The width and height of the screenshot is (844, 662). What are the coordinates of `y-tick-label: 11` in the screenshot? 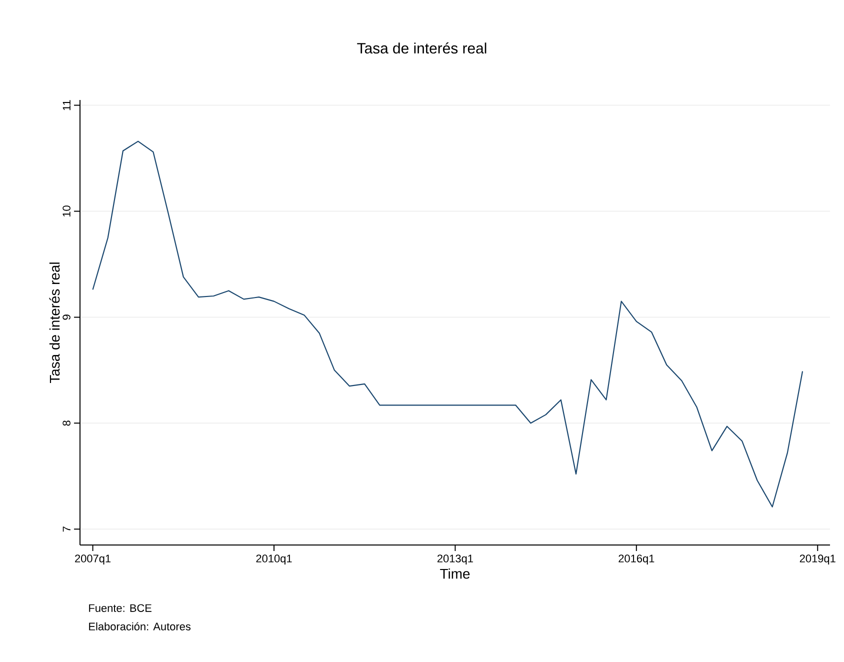 It's located at (66, 105).